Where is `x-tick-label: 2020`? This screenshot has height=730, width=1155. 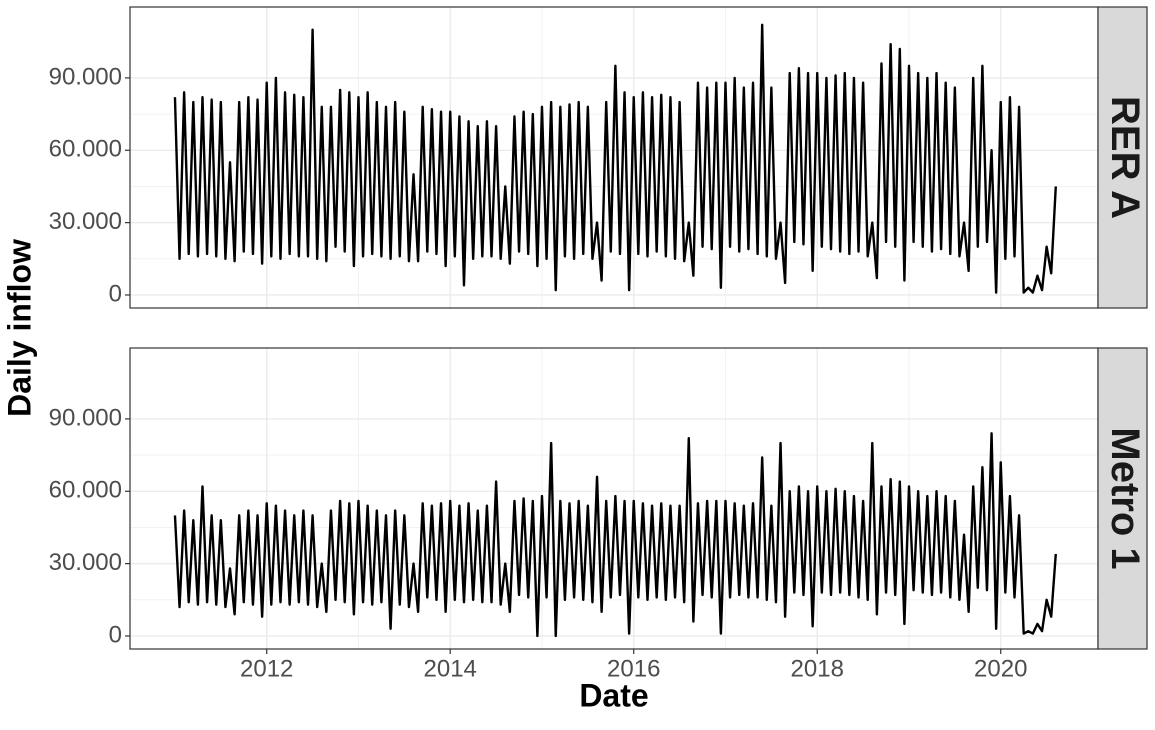
x-tick-label: 2020 is located at coordinates (1000, 668).